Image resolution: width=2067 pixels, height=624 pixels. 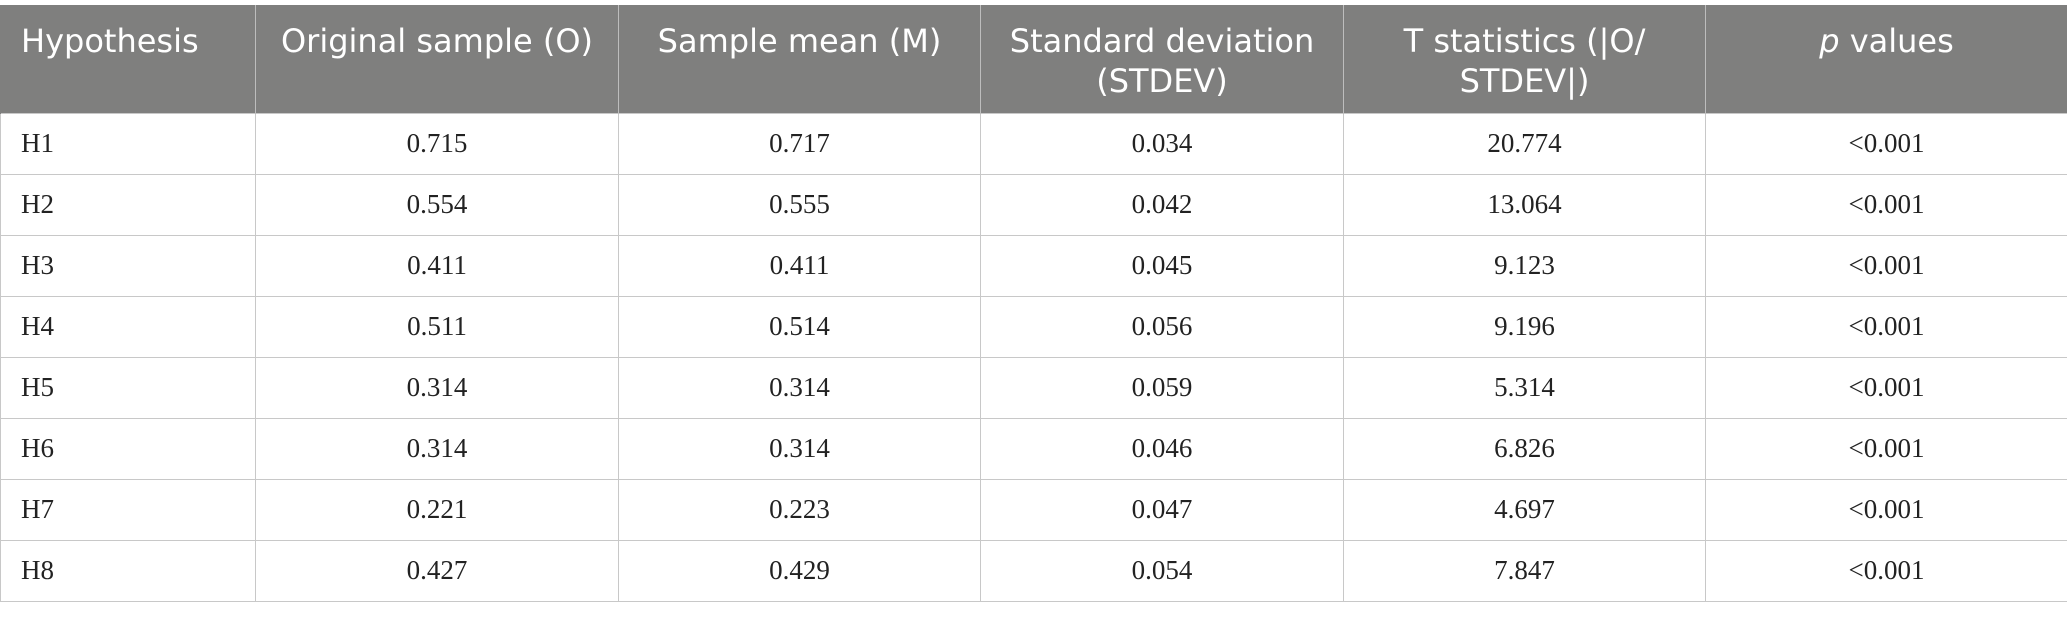 What do you see at coordinates (437, 41) in the screenshot?
I see `header-original-sample-label: Original sample (O)` at bounding box center [437, 41].